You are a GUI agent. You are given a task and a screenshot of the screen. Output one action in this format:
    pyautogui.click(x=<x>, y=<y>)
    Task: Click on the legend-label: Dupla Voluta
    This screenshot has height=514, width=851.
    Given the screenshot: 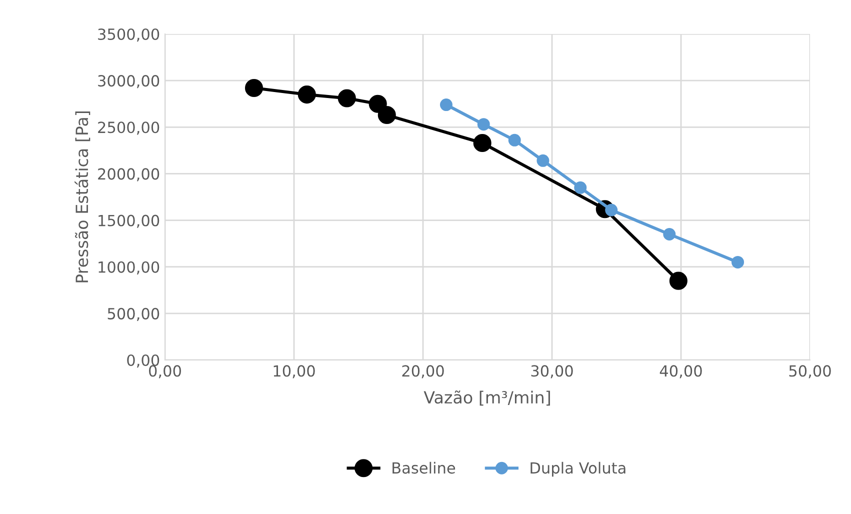 What is the action you would take?
    pyautogui.click(x=578, y=469)
    